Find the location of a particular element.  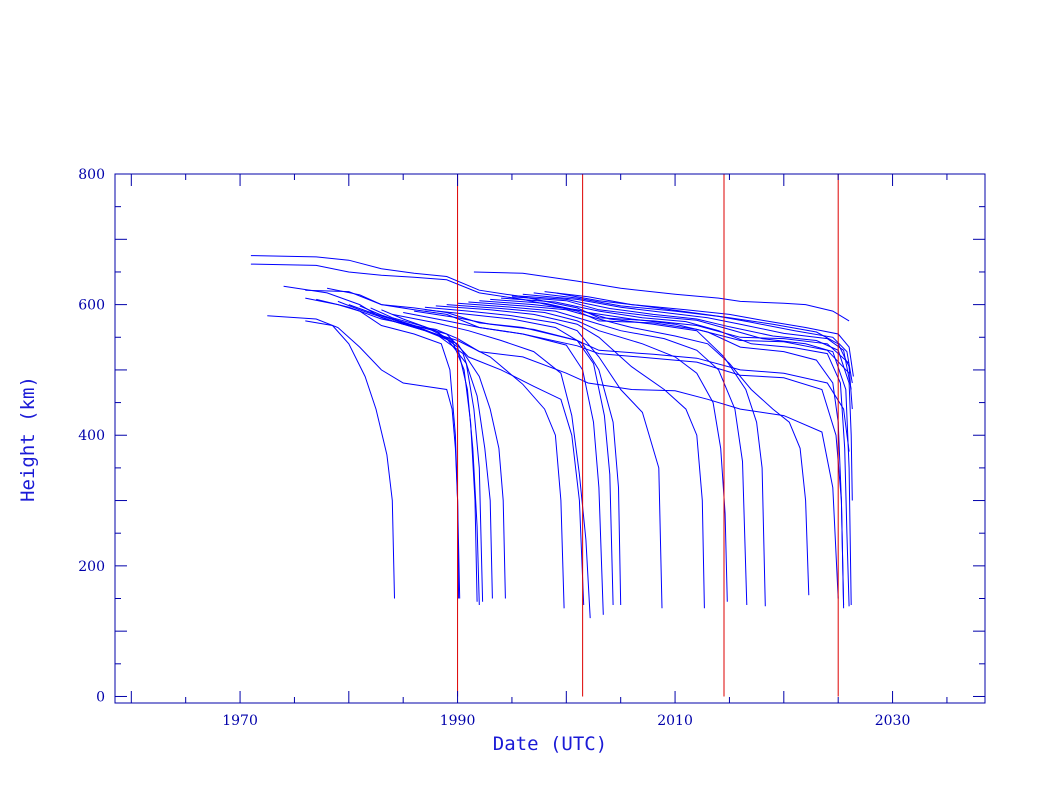

y-tick-label: 400 is located at coordinates (91, 436).